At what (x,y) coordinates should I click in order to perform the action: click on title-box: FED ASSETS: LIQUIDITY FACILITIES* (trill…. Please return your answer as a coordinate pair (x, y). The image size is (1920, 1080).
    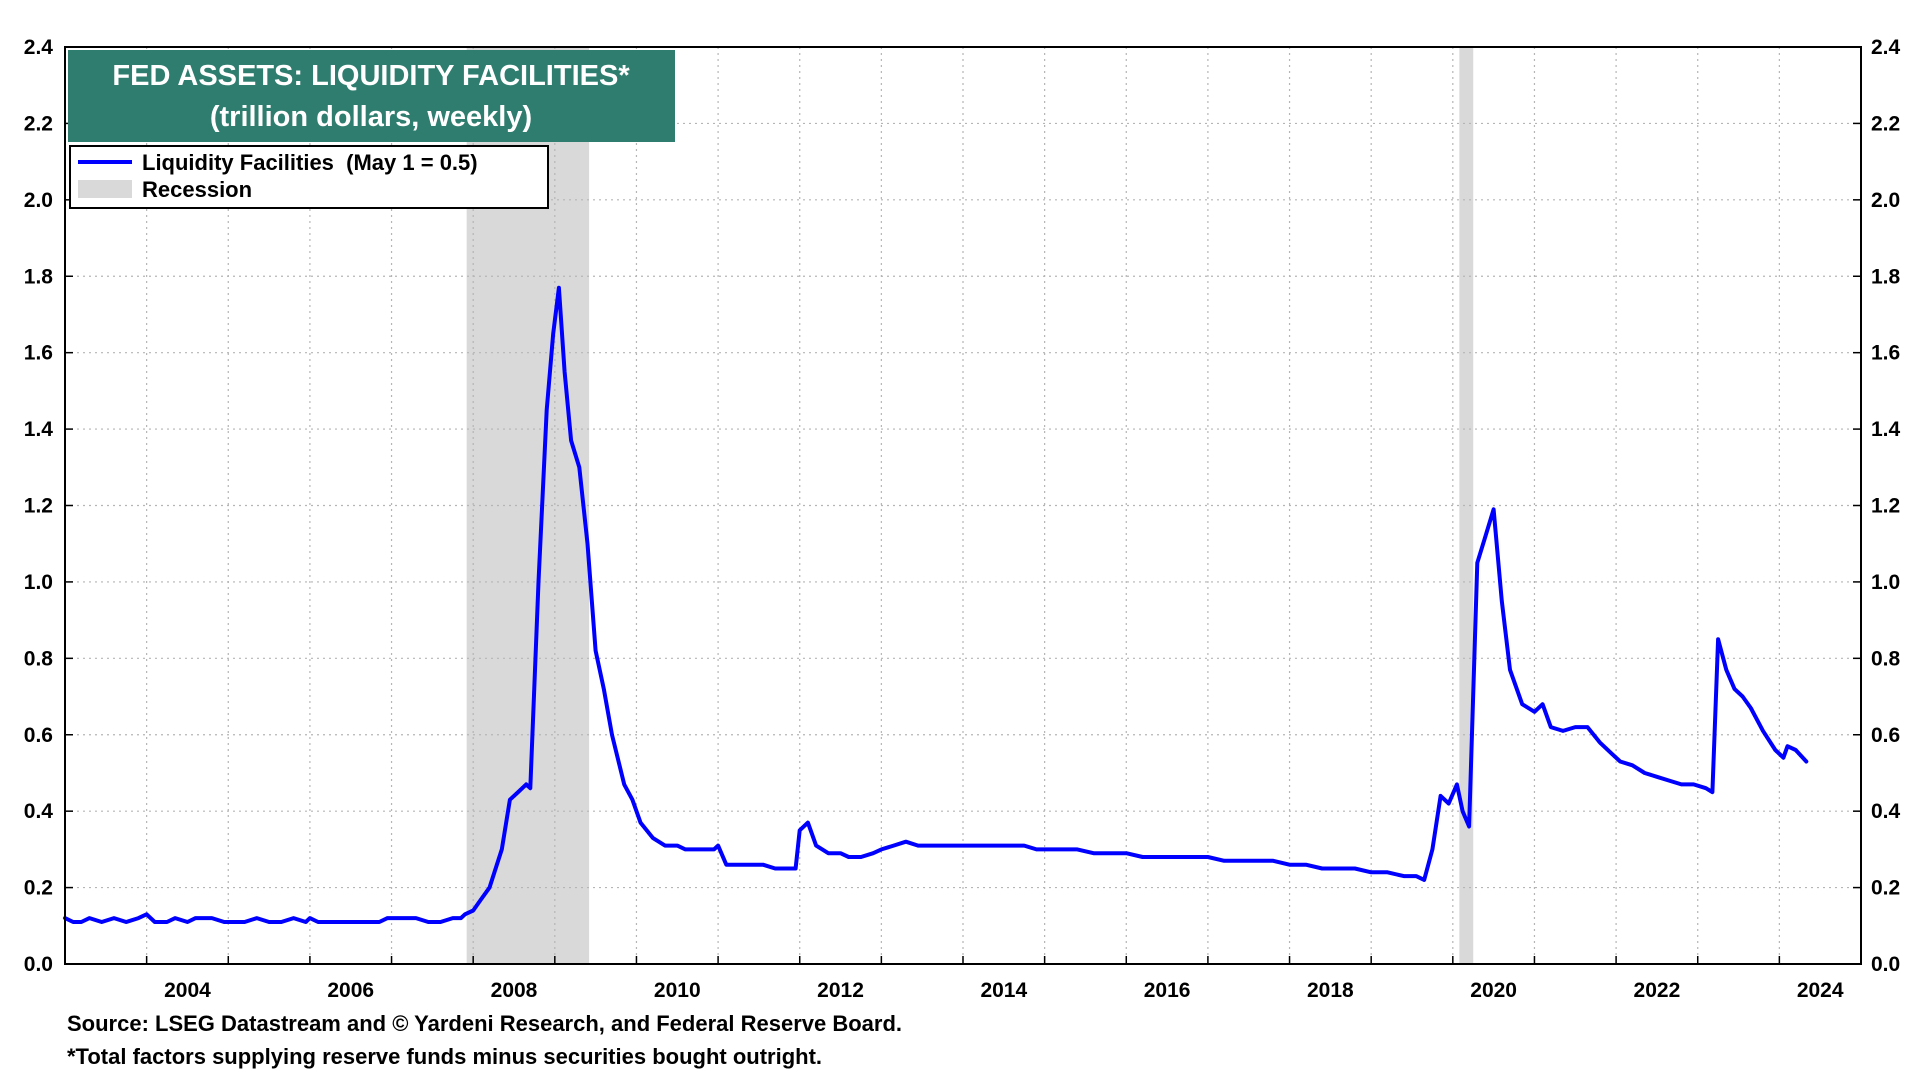
    Looking at the image, I should click on (371, 96).